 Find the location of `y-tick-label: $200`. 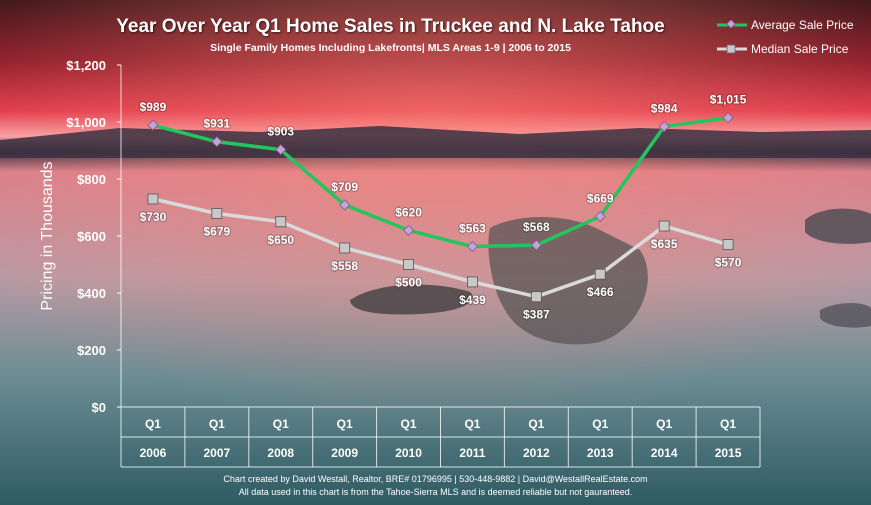

y-tick-label: $200 is located at coordinates (91, 350).